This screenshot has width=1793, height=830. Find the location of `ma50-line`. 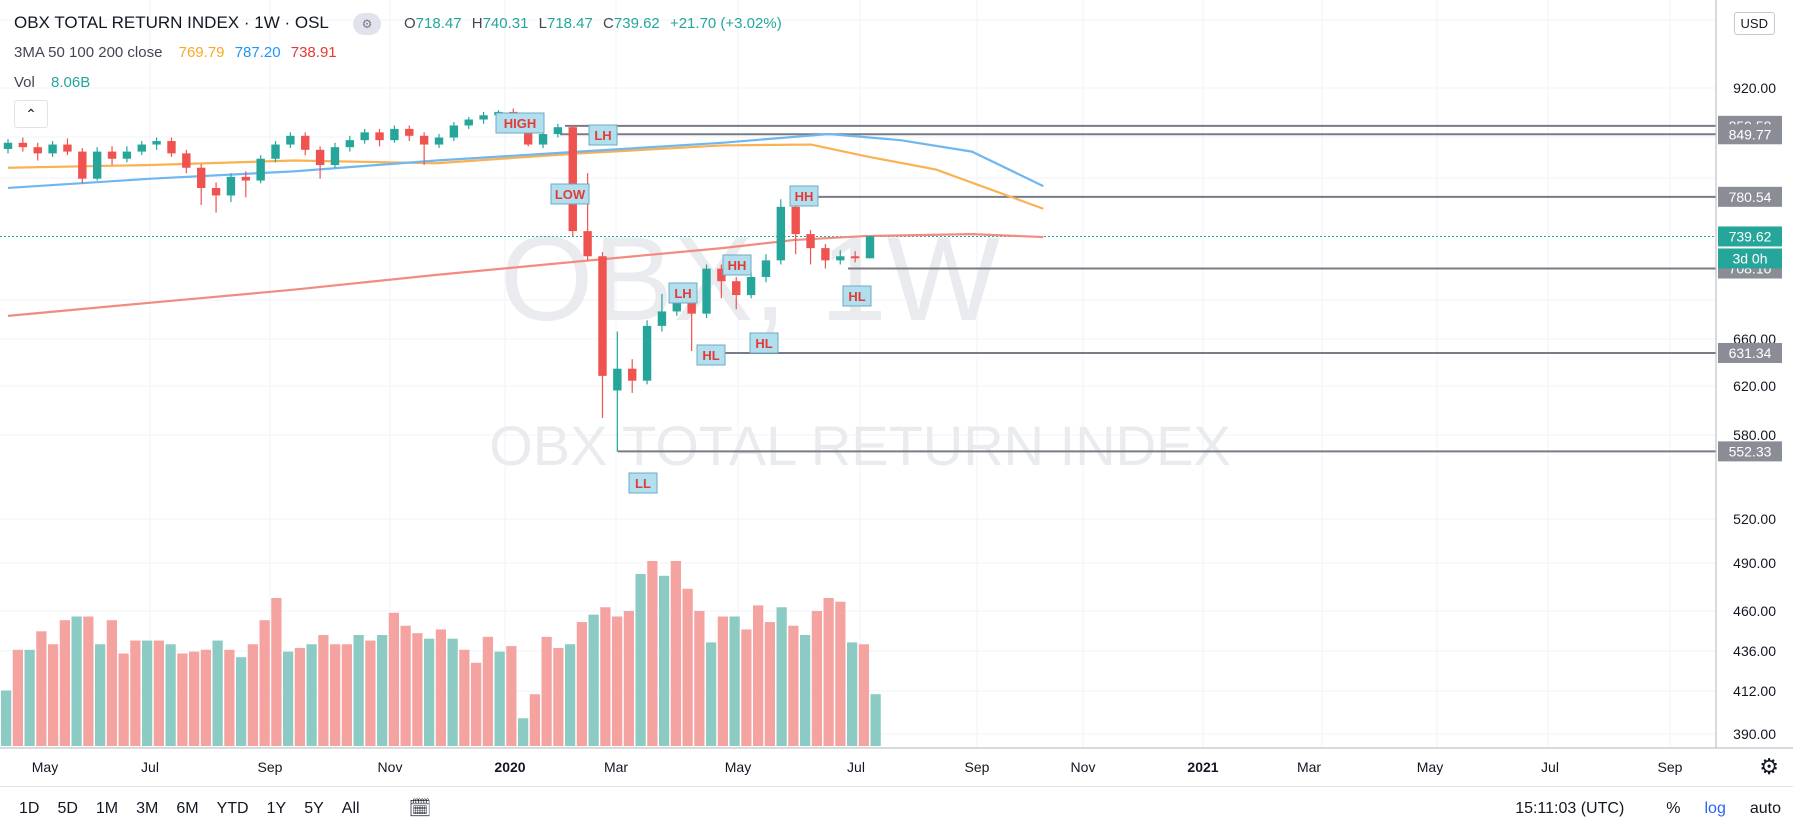

ma50-line is located at coordinates (525, 176).